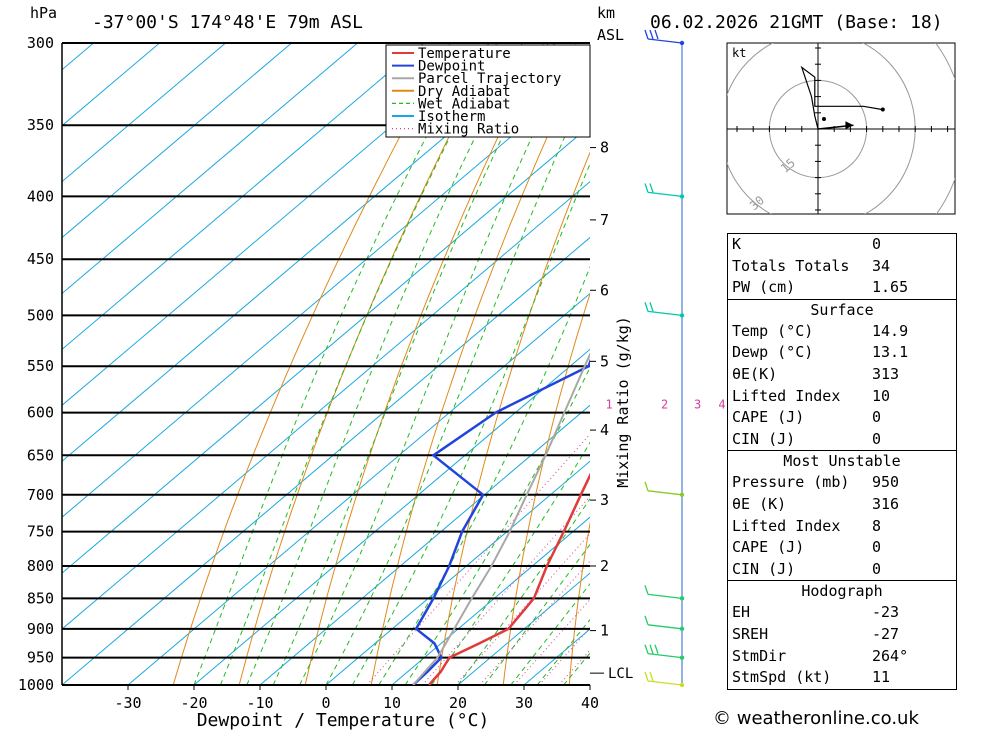  I want to click on pressure-tick-label: 800, so click(40, 566).